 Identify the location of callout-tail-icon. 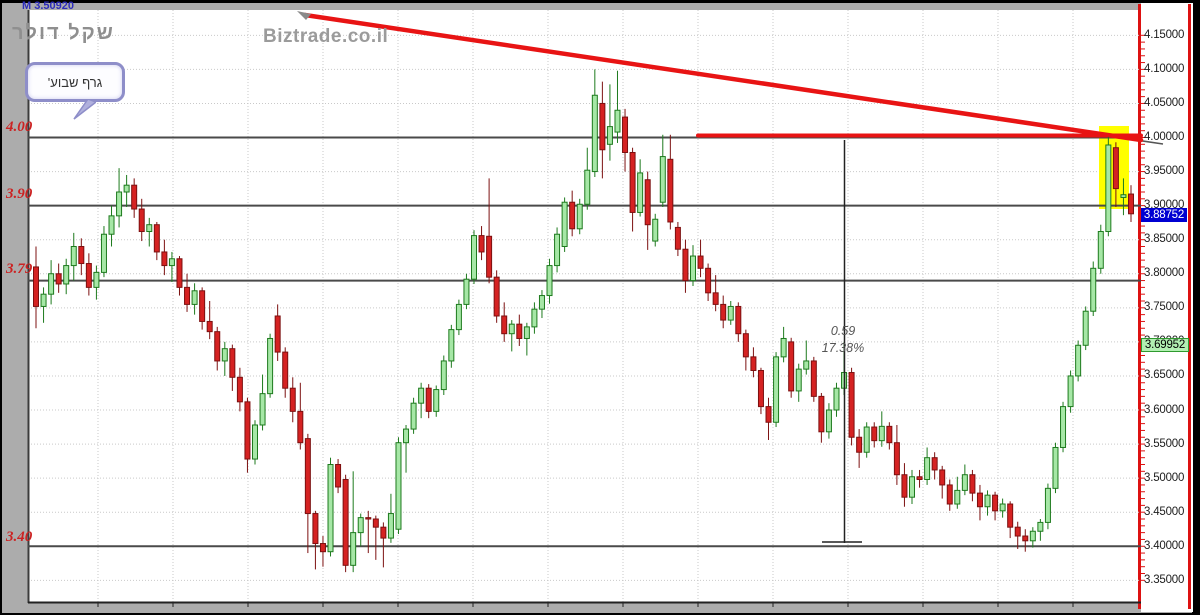
(84, 109).